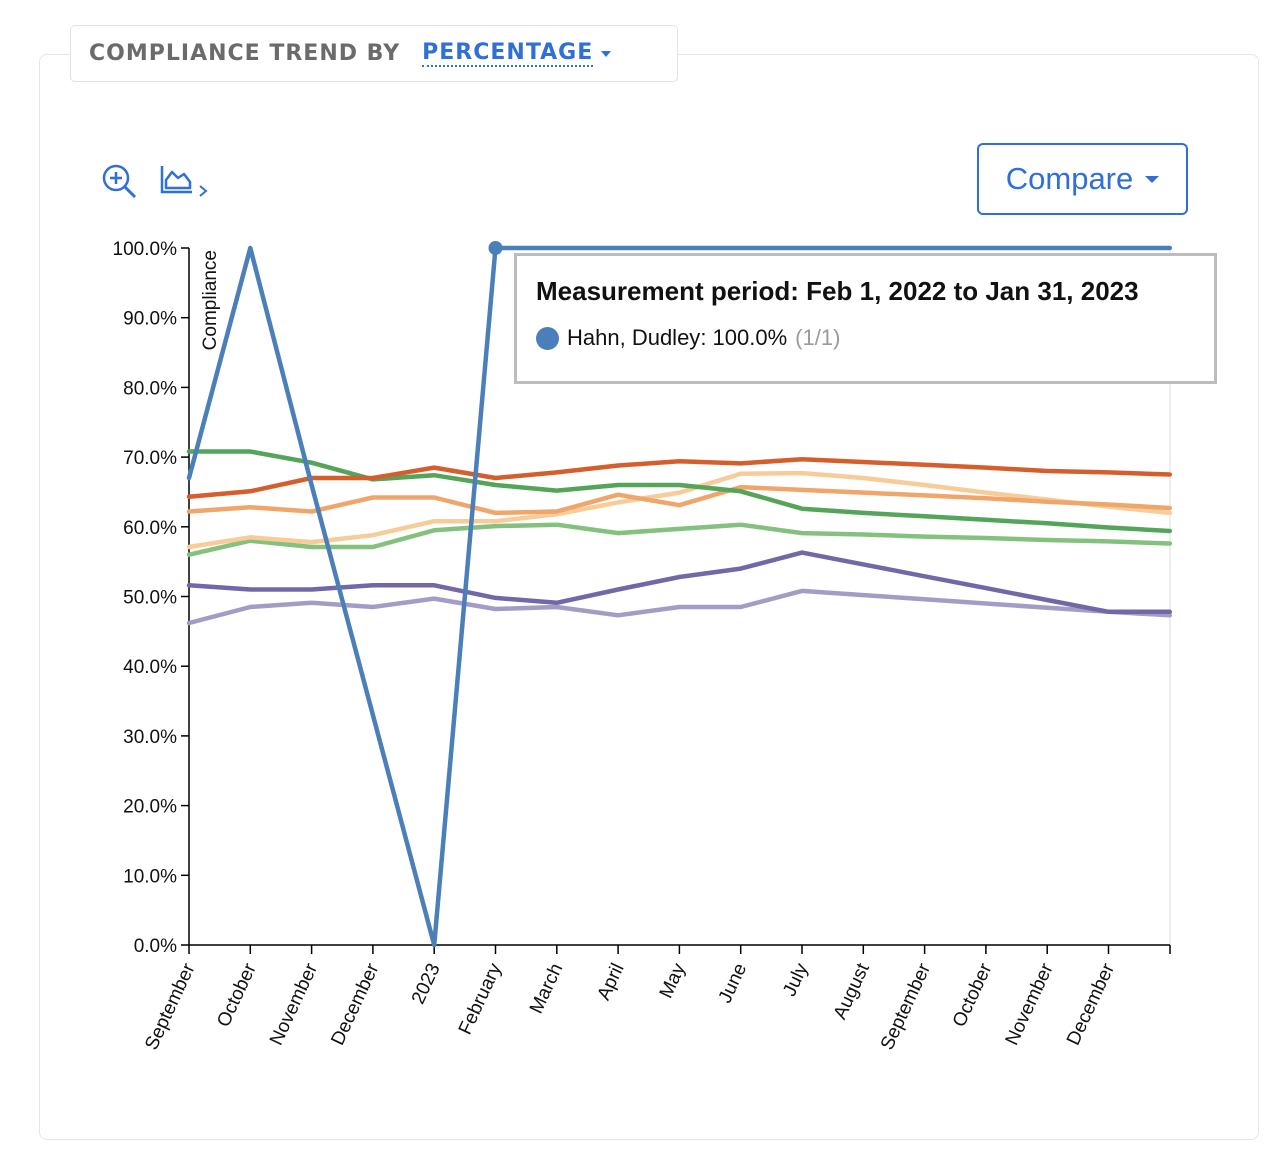  Describe the element at coordinates (185, 182) in the screenshot. I see `area-chart-icon` at that location.